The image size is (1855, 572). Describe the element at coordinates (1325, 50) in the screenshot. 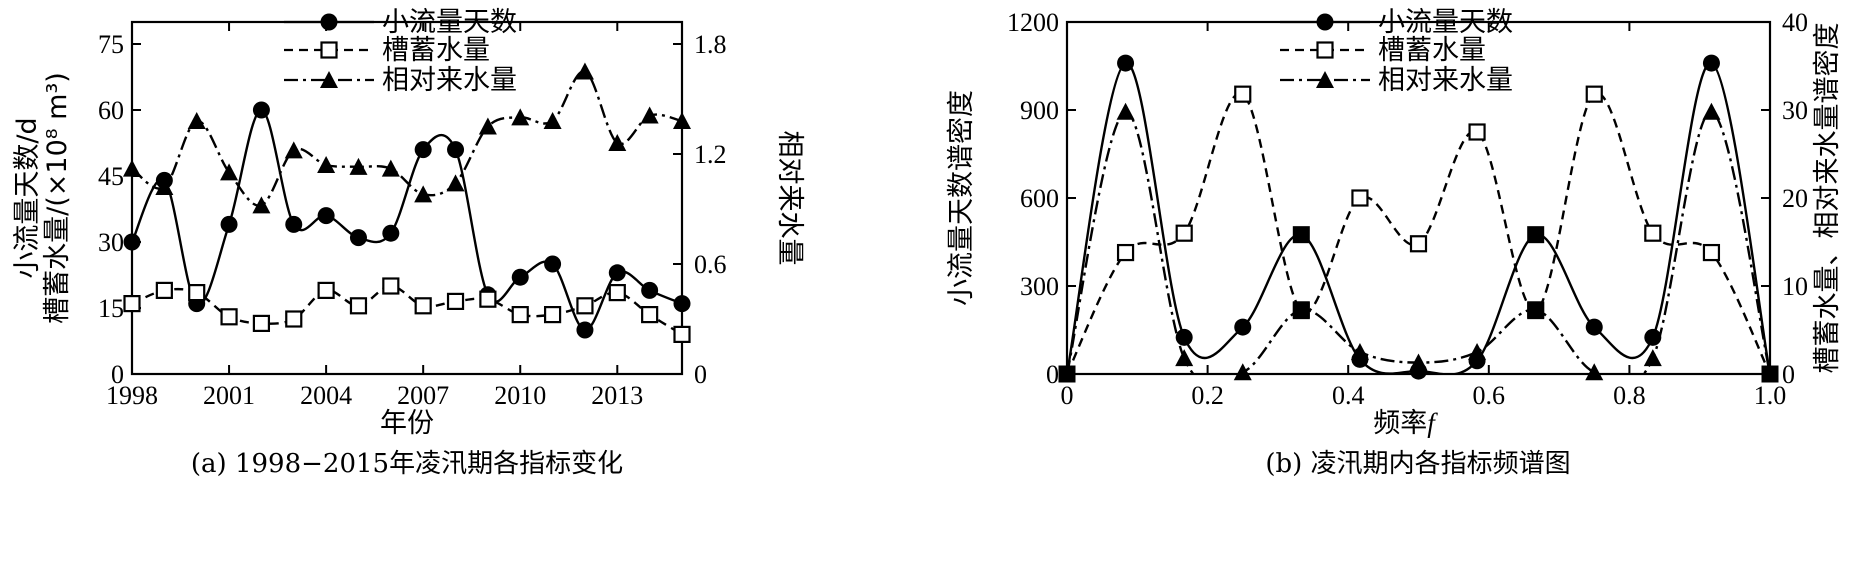

I see `legend-b-marker-storage` at that location.